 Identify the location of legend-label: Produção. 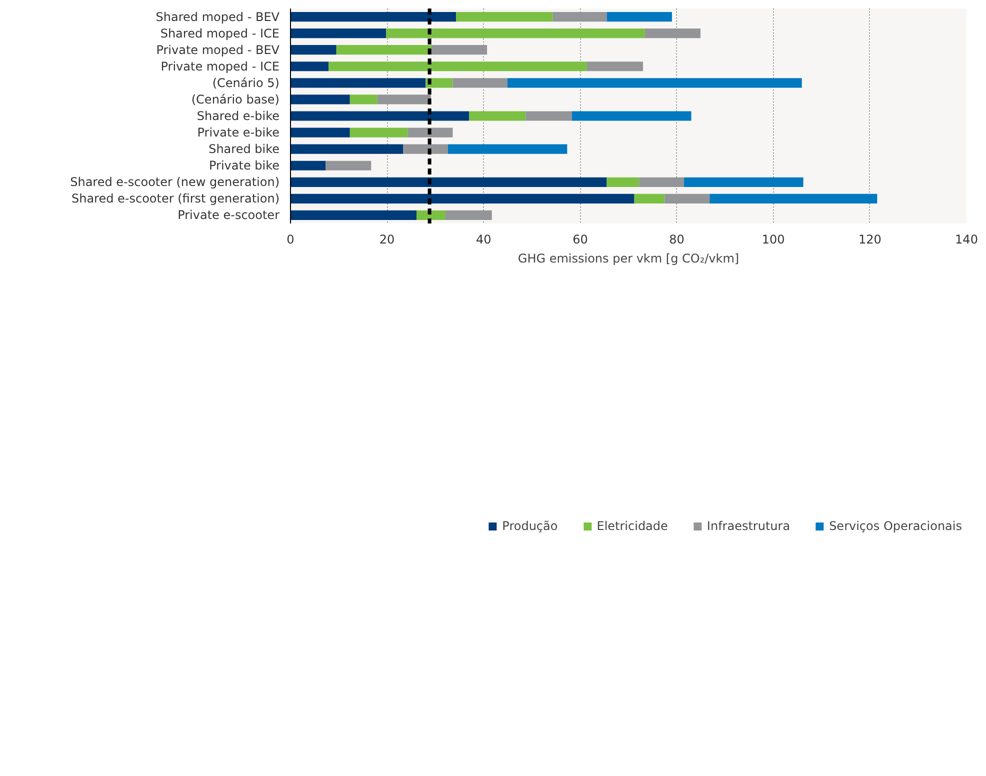
(530, 526).